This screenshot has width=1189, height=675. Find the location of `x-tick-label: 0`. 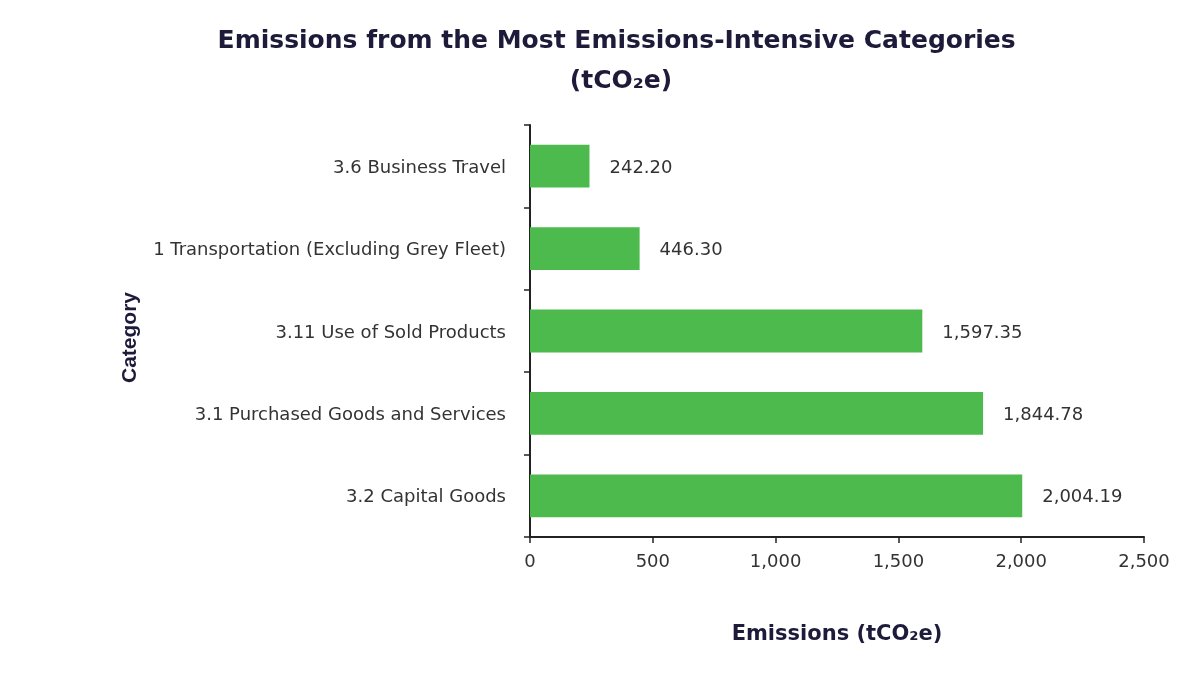

x-tick-label: 0 is located at coordinates (530, 560).